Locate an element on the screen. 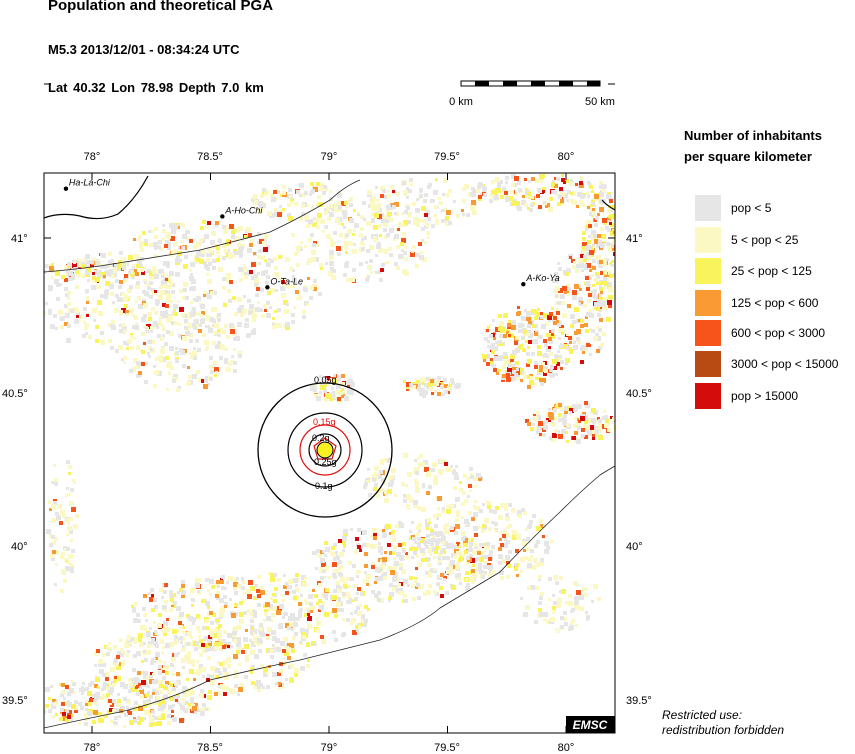 Image resolution: width=855 pixels, height=754 pixels. legend-label: pop > 15000 is located at coordinates (765, 396).